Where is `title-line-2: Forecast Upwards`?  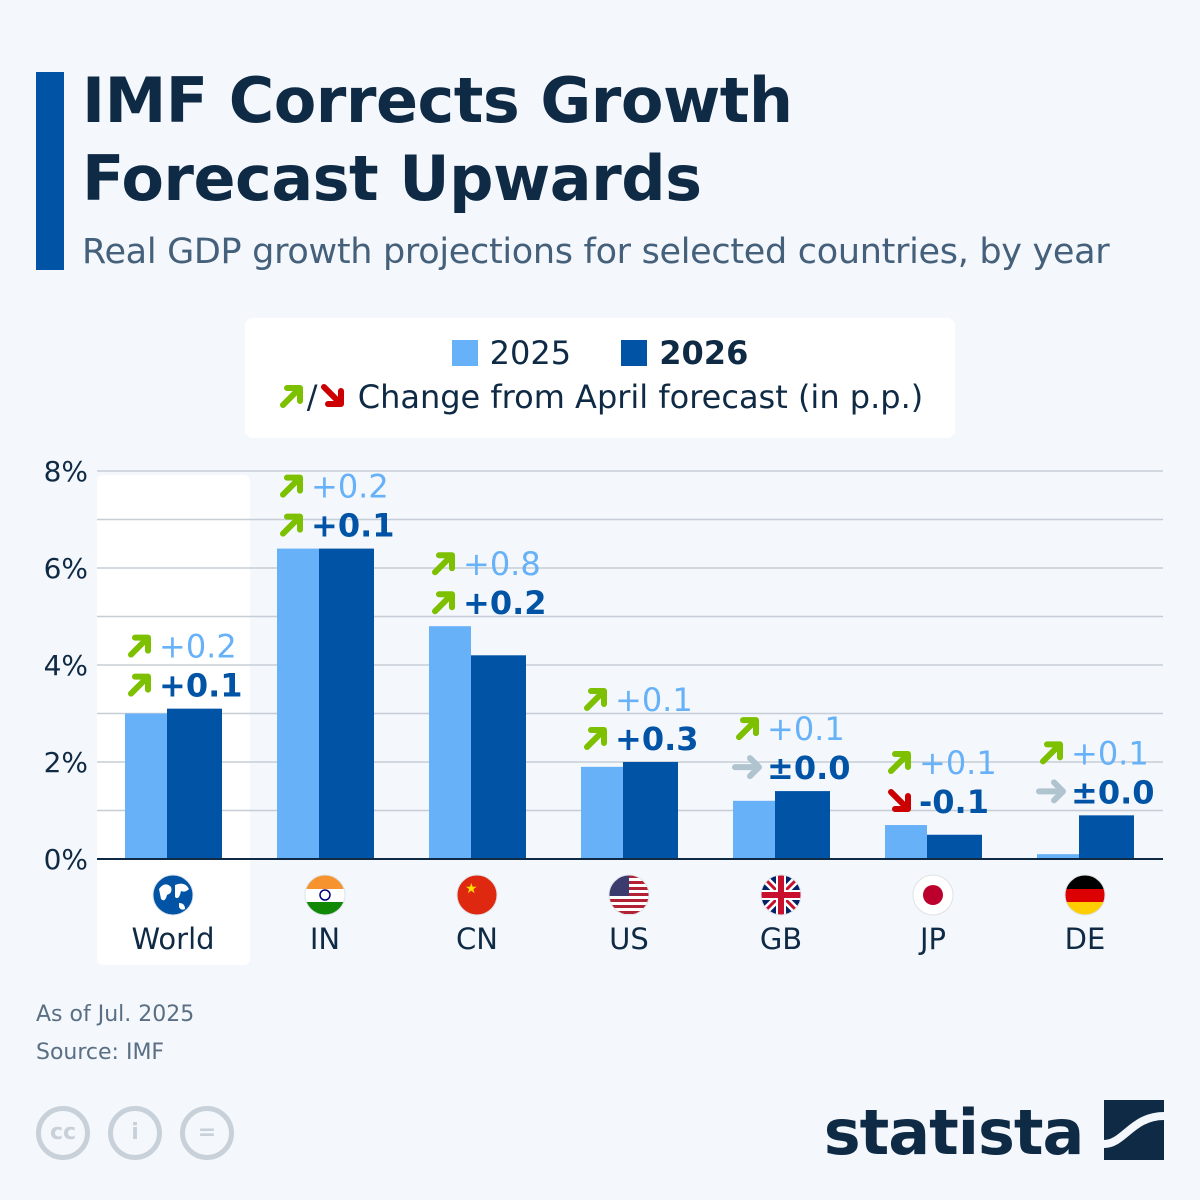 title-line-2: Forecast Upwards is located at coordinates (392, 178).